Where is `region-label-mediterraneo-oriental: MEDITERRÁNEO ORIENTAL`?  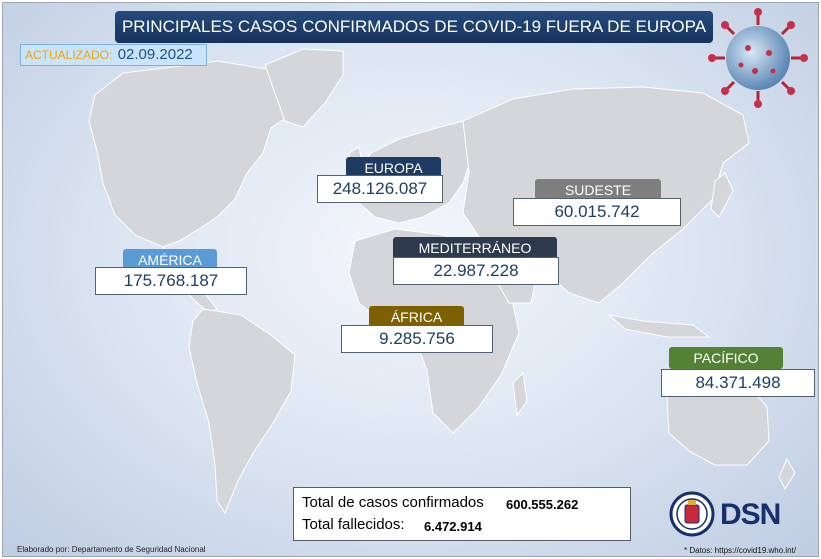 region-label-mediterraneo-oriental: MEDITERRÁNEO ORIENTAL is located at coordinates (475, 257).